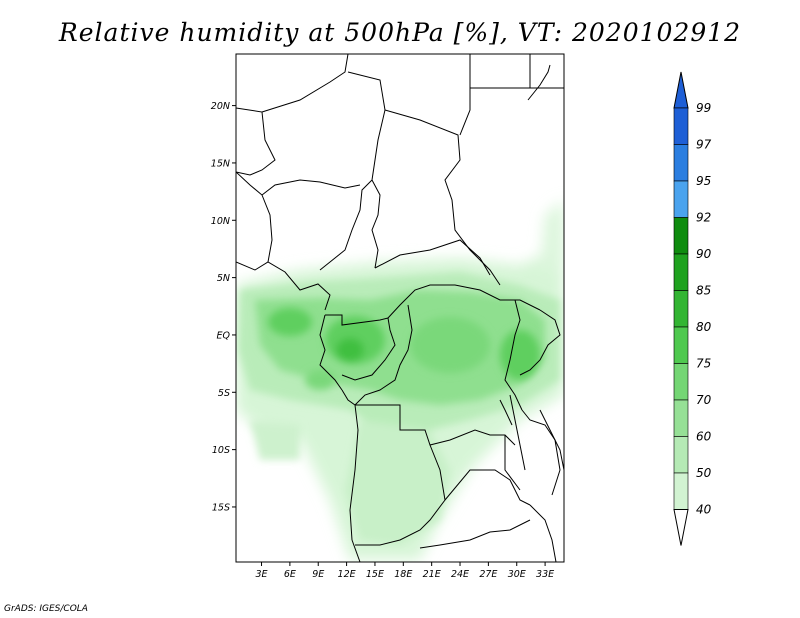 The width and height of the screenshot is (800, 618). Describe the element at coordinates (704, 327) in the screenshot. I see `colorbar-level-label: 80` at that location.